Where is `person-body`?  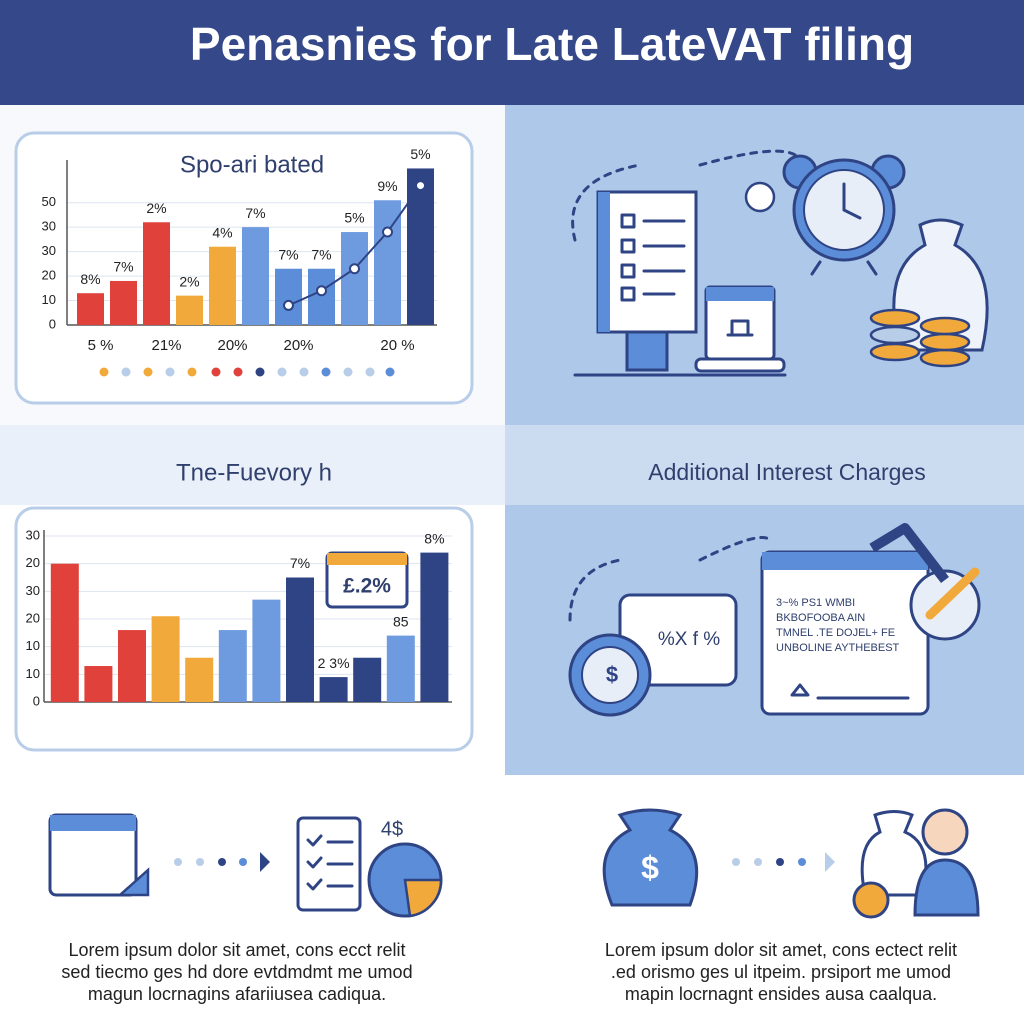
person-body is located at coordinates (946, 887).